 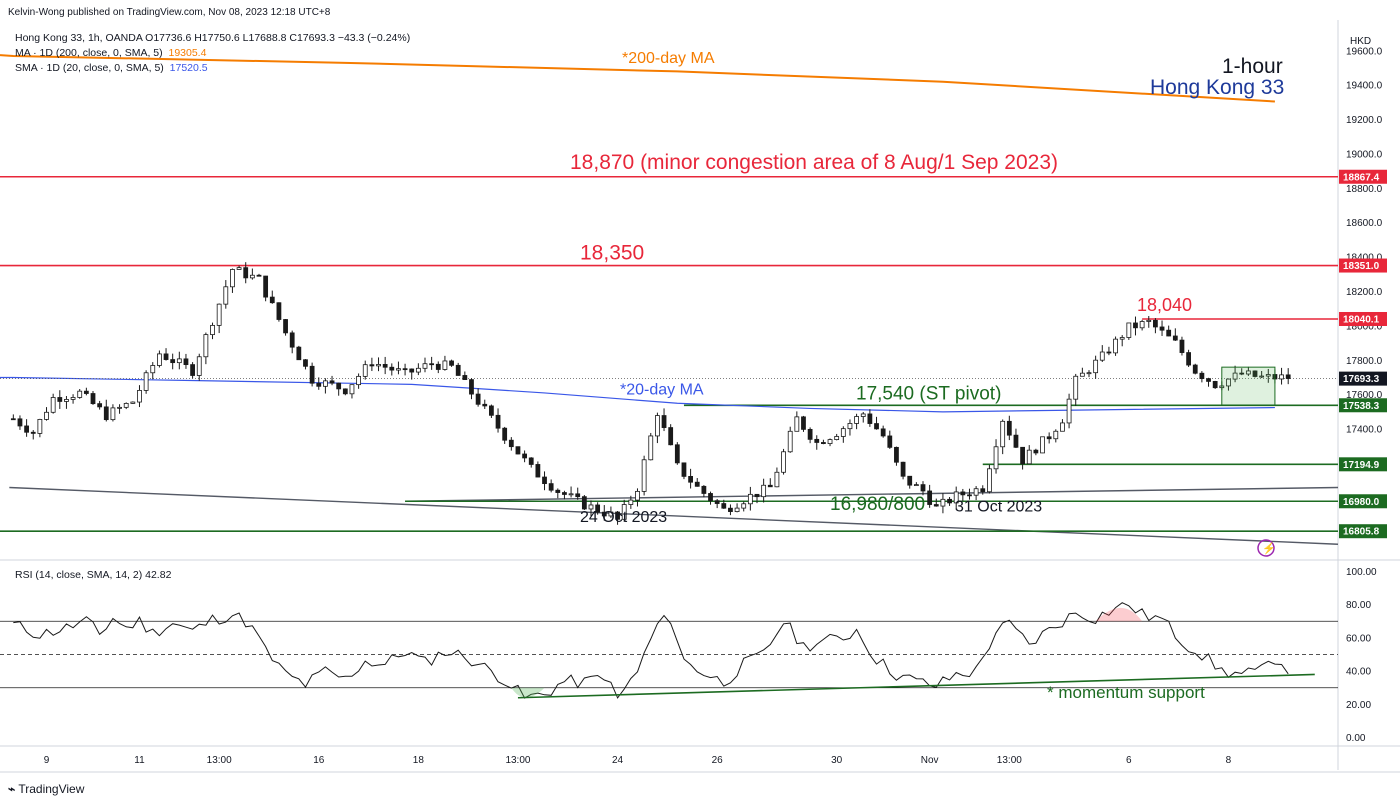 I want to click on time-axis-tick: Nov, so click(x=930, y=760).